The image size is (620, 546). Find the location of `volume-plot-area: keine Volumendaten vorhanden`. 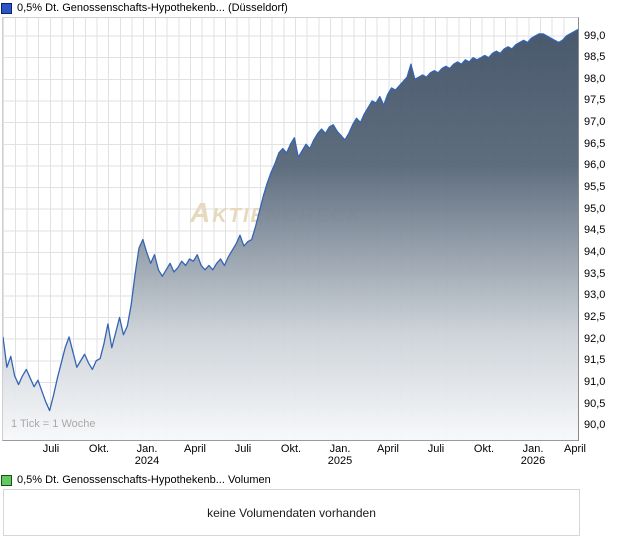

volume-plot-area: keine Volumendaten vorhanden is located at coordinates (291, 512).